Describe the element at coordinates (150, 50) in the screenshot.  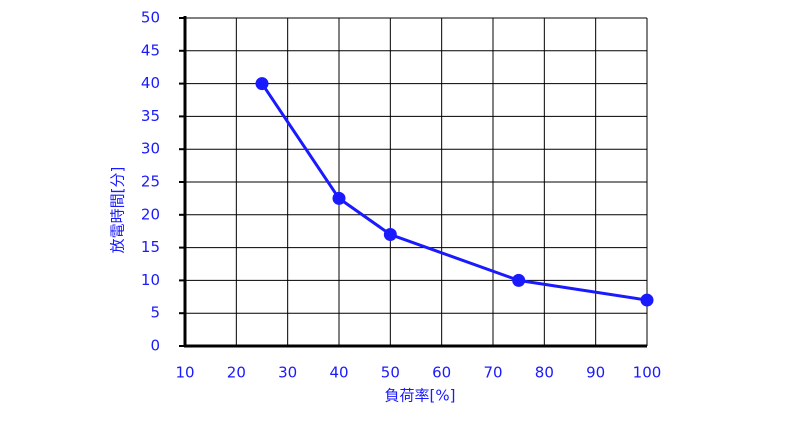
I see `y-tick-label: 45` at that location.